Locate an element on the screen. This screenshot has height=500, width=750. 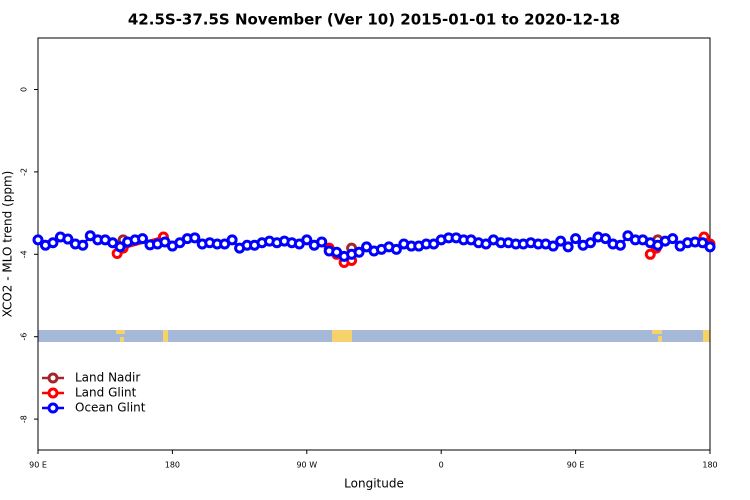
series is located at coordinates (374, 246).